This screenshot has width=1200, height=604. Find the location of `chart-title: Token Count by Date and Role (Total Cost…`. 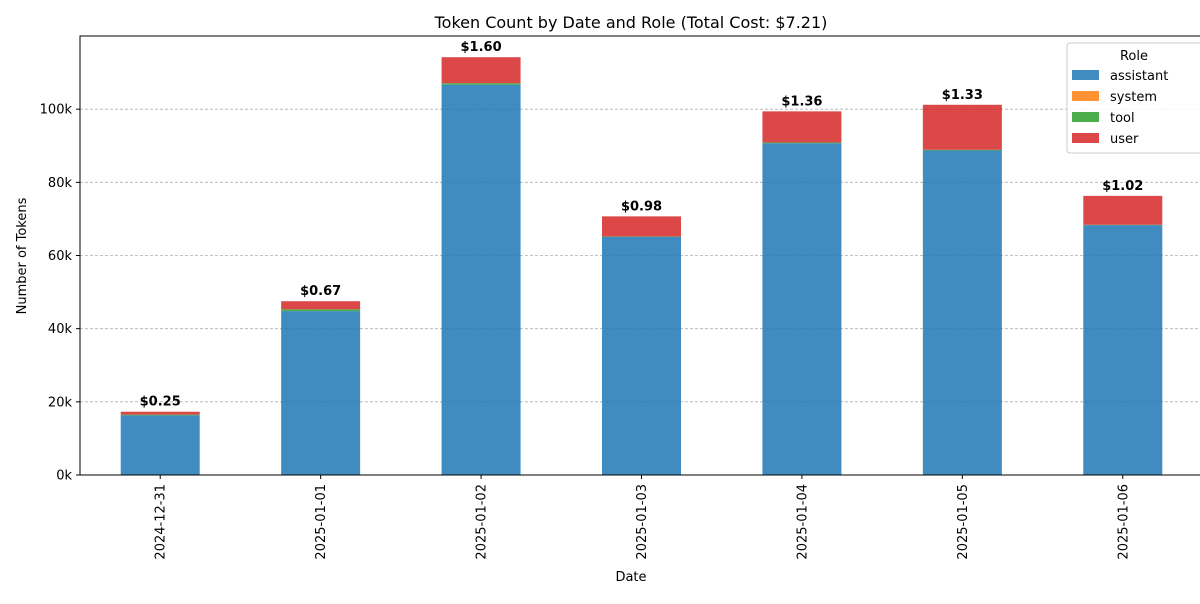

chart-title: Token Count by Date and Role (Total Cost… is located at coordinates (631, 22).